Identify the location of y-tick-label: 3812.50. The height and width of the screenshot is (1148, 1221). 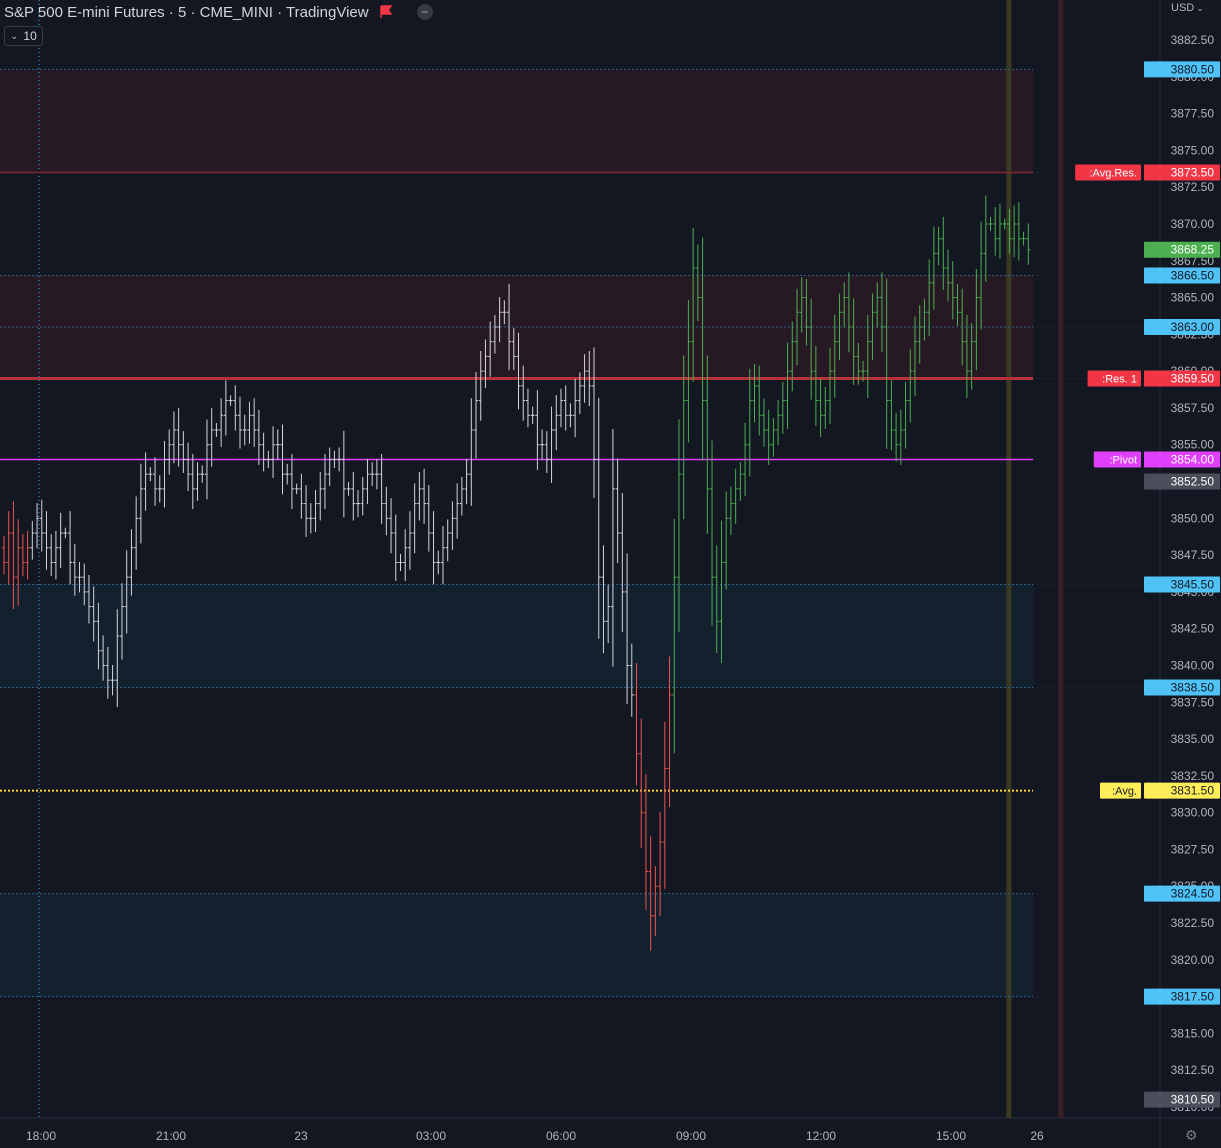
(1193, 1070).